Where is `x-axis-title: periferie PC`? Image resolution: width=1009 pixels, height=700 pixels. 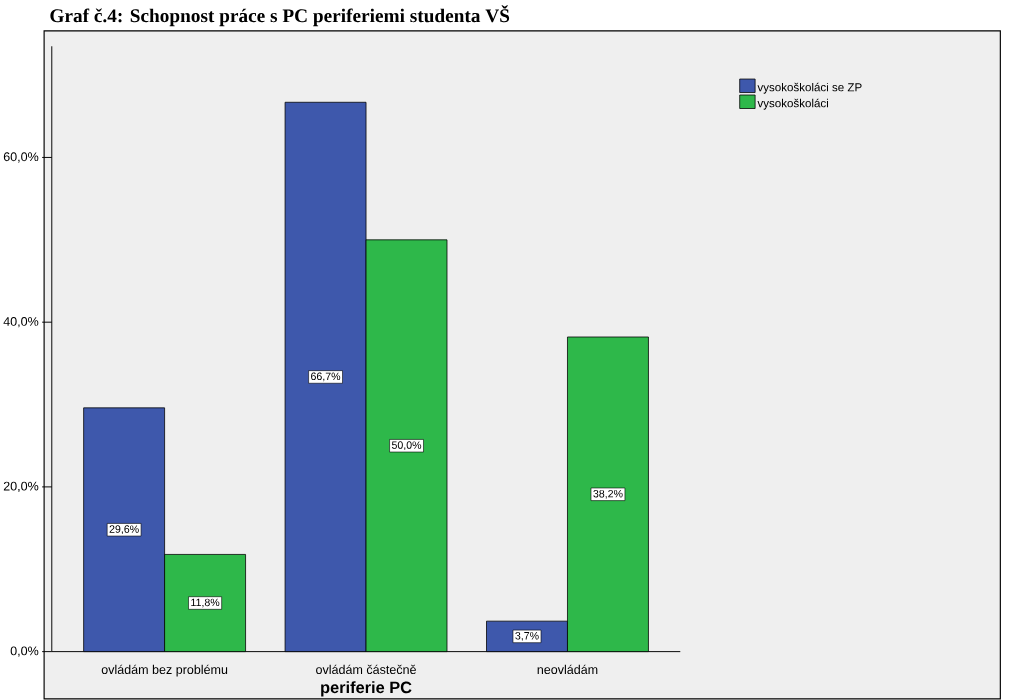 x-axis-title: periferie PC is located at coordinates (366, 689).